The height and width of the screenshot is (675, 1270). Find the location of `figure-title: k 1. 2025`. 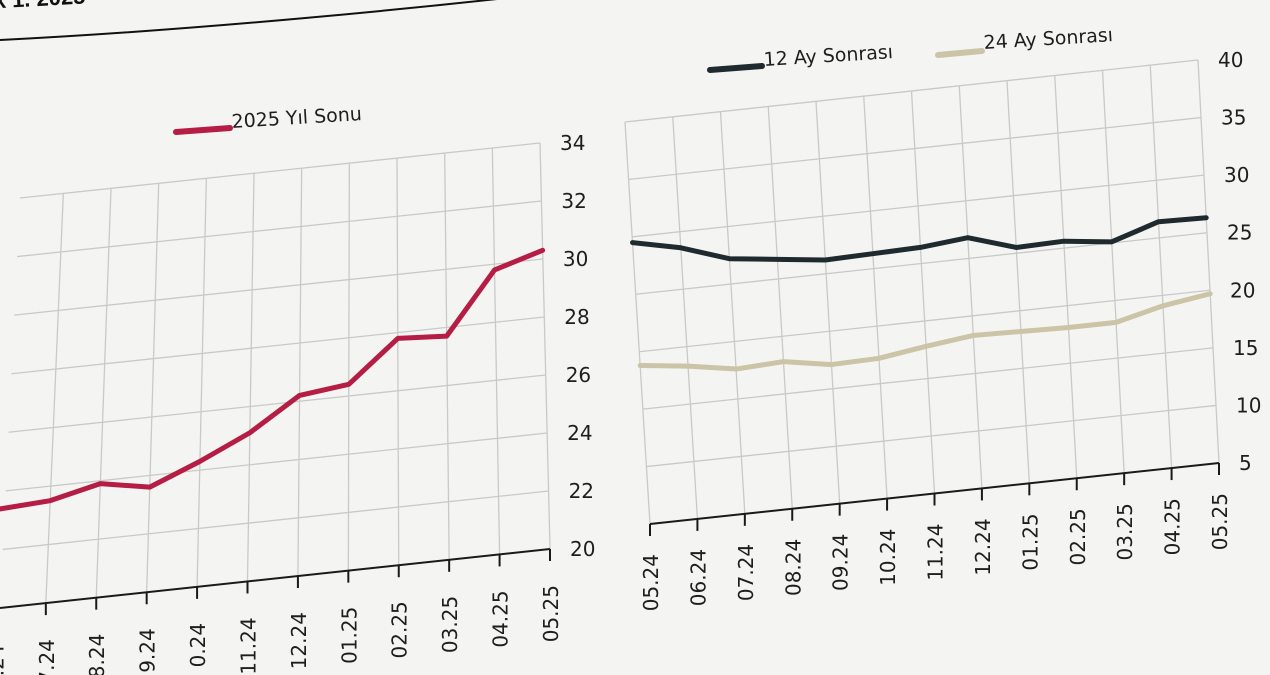

figure-title: k 1. 2025 is located at coordinates (43, 6).